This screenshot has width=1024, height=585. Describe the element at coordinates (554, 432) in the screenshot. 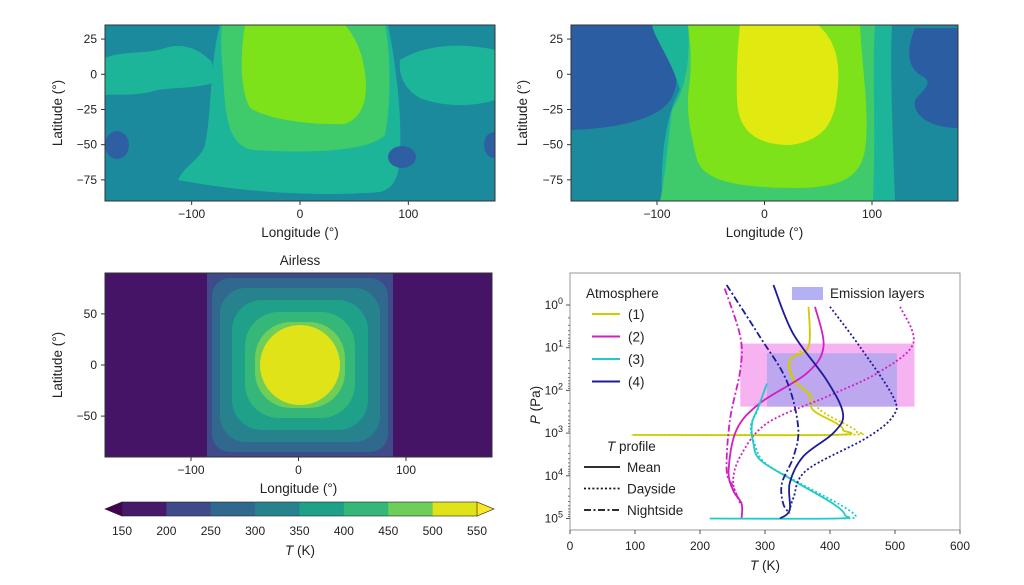

I see `y-tick-label: 10³` at that location.